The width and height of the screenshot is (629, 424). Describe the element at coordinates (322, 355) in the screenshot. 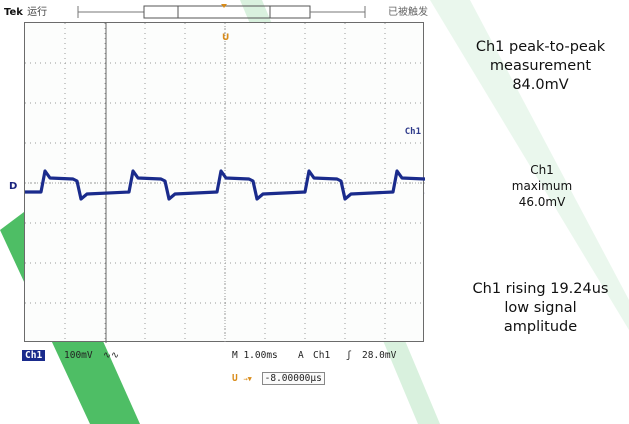

I see `trigger-source: Ch1` at that location.